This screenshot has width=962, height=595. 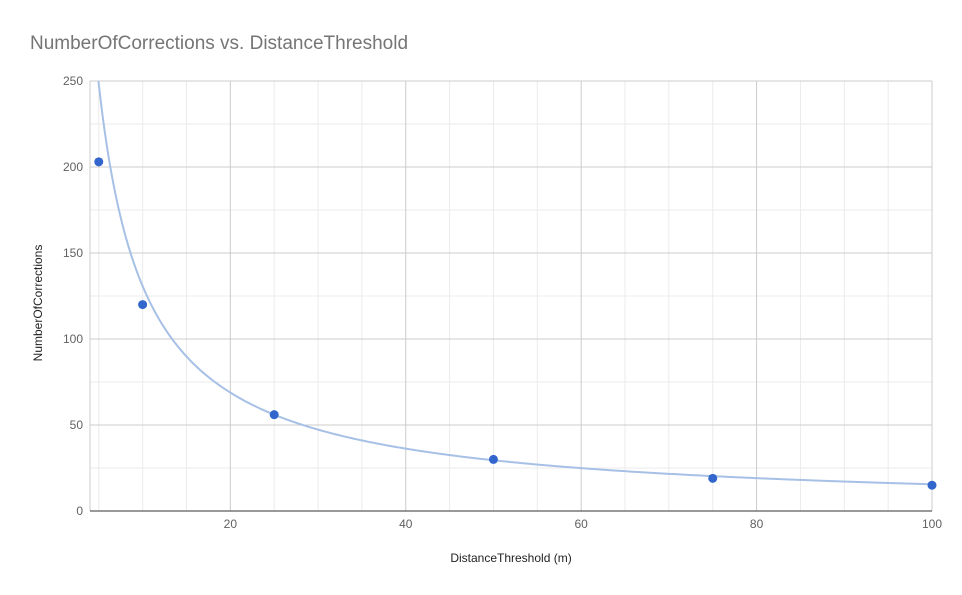 I want to click on x-axis-label: DistanceThreshold (m), so click(x=510, y=558).